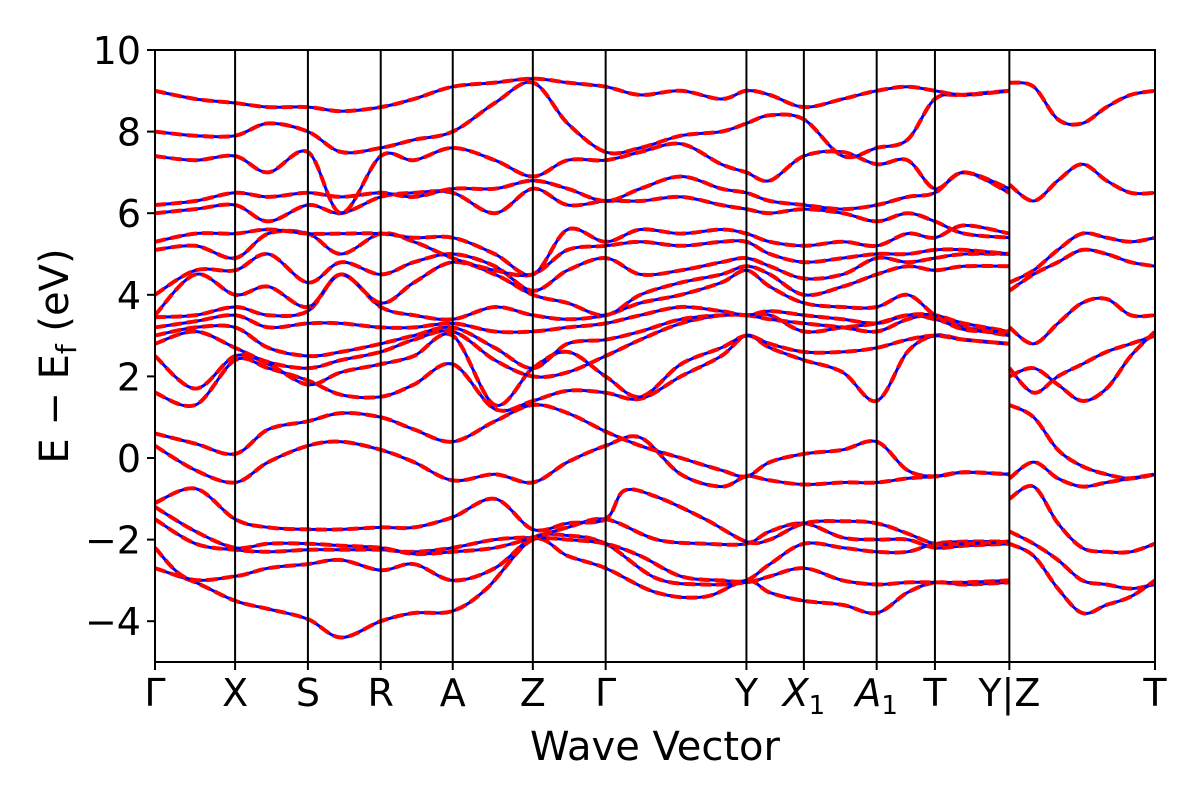  What do you see at coordinates (120, 336) in the screenshot?
I see `y-axis-ticks: −4 −2 0 2 4 6 8 10` at bounding box center [120, 336].